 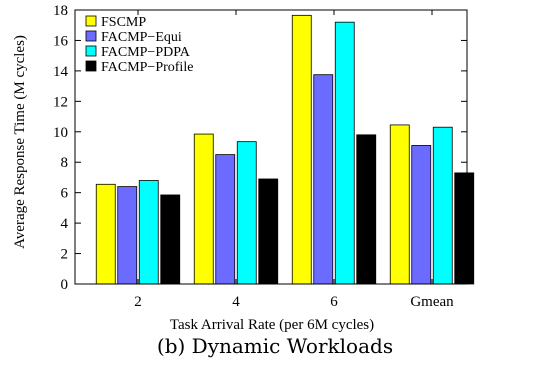 I want to click on y-tick-label: 10, so click(x=60, y=133).